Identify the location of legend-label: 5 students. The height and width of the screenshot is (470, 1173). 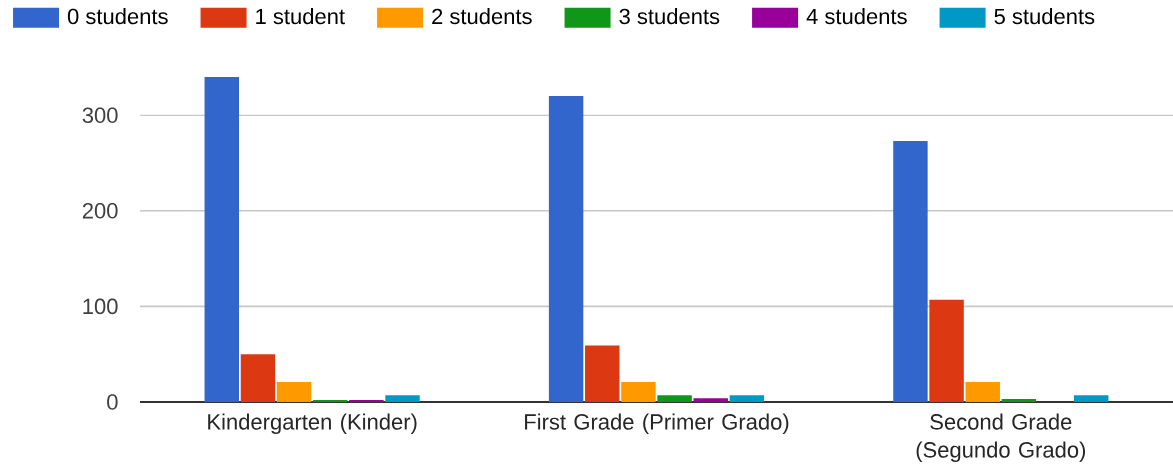
(1044, 16).